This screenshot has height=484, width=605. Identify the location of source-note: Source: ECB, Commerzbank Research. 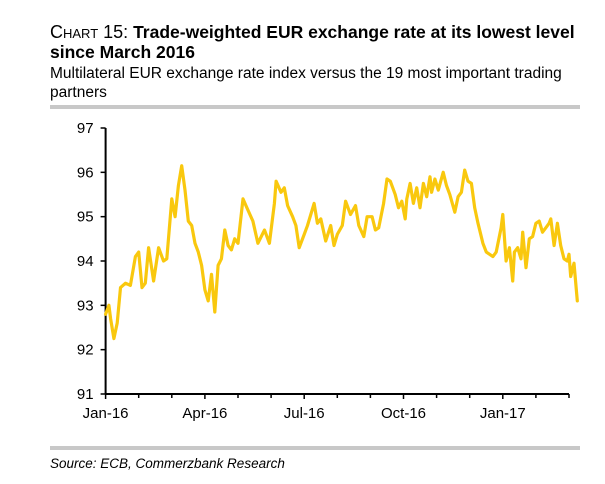
(167, 463).